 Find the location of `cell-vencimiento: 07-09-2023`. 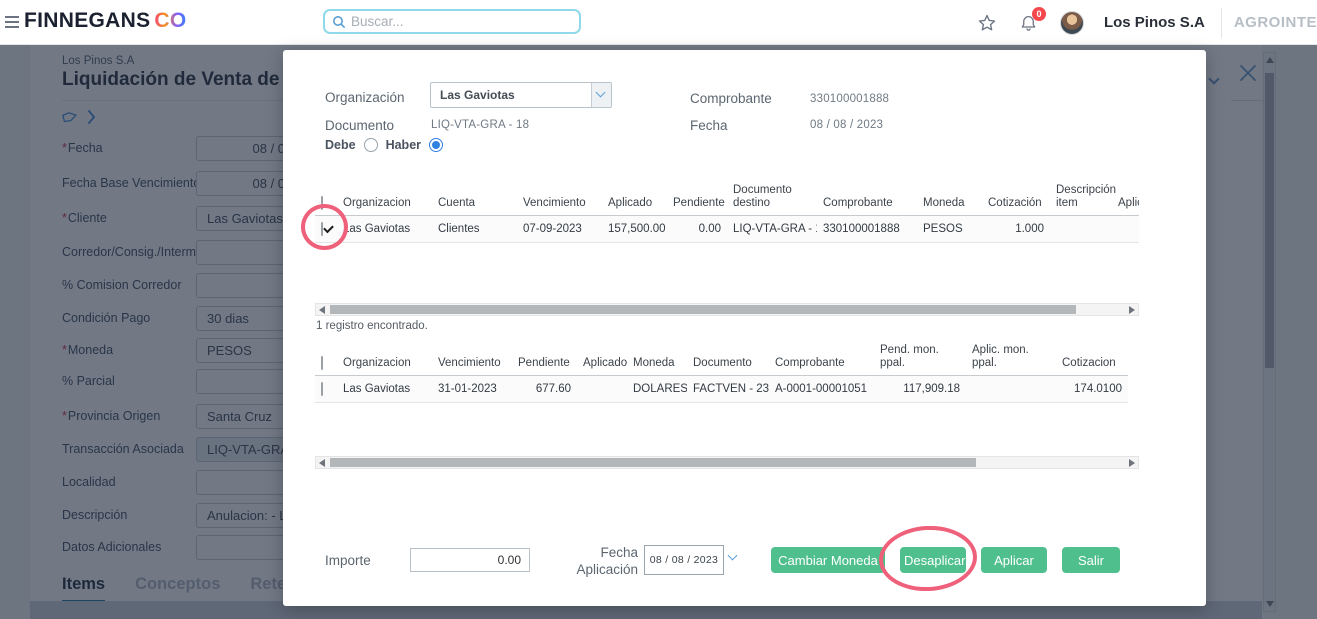

cell-vencimiento: 07-09-2023 is located at coordinates (559, 229).